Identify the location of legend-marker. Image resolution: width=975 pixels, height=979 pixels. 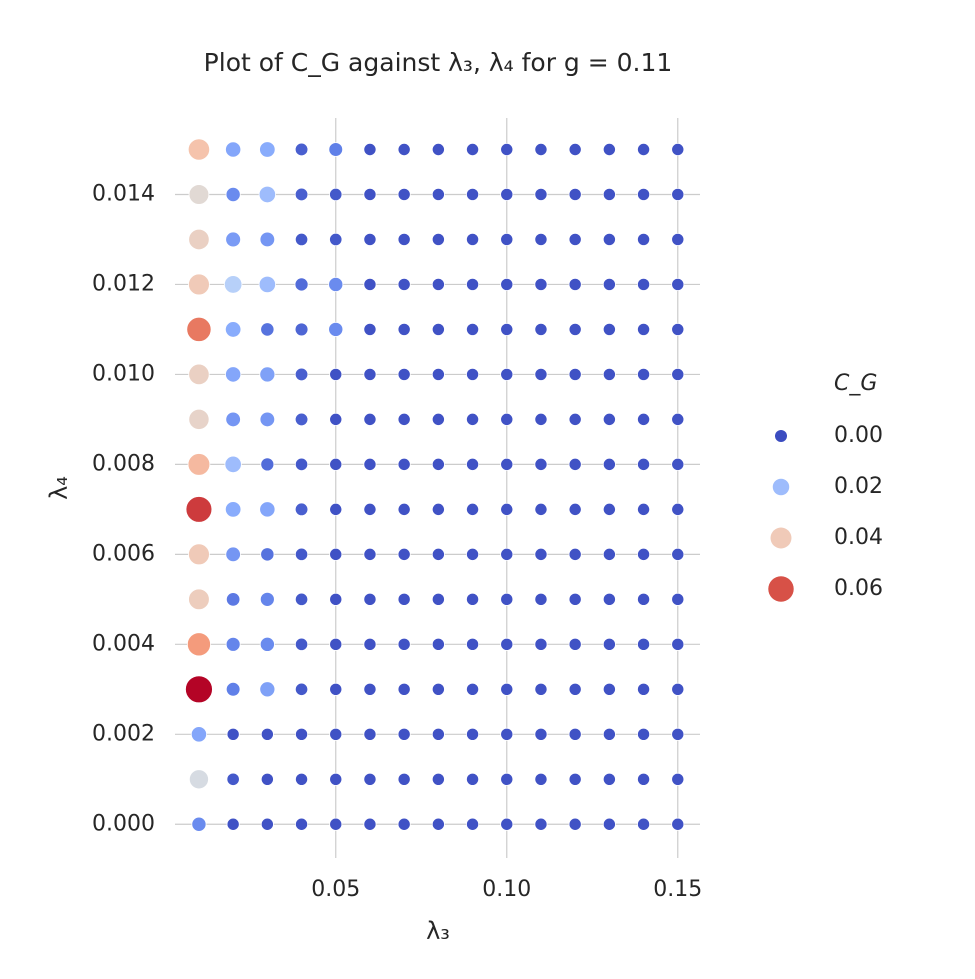
(781, 589).